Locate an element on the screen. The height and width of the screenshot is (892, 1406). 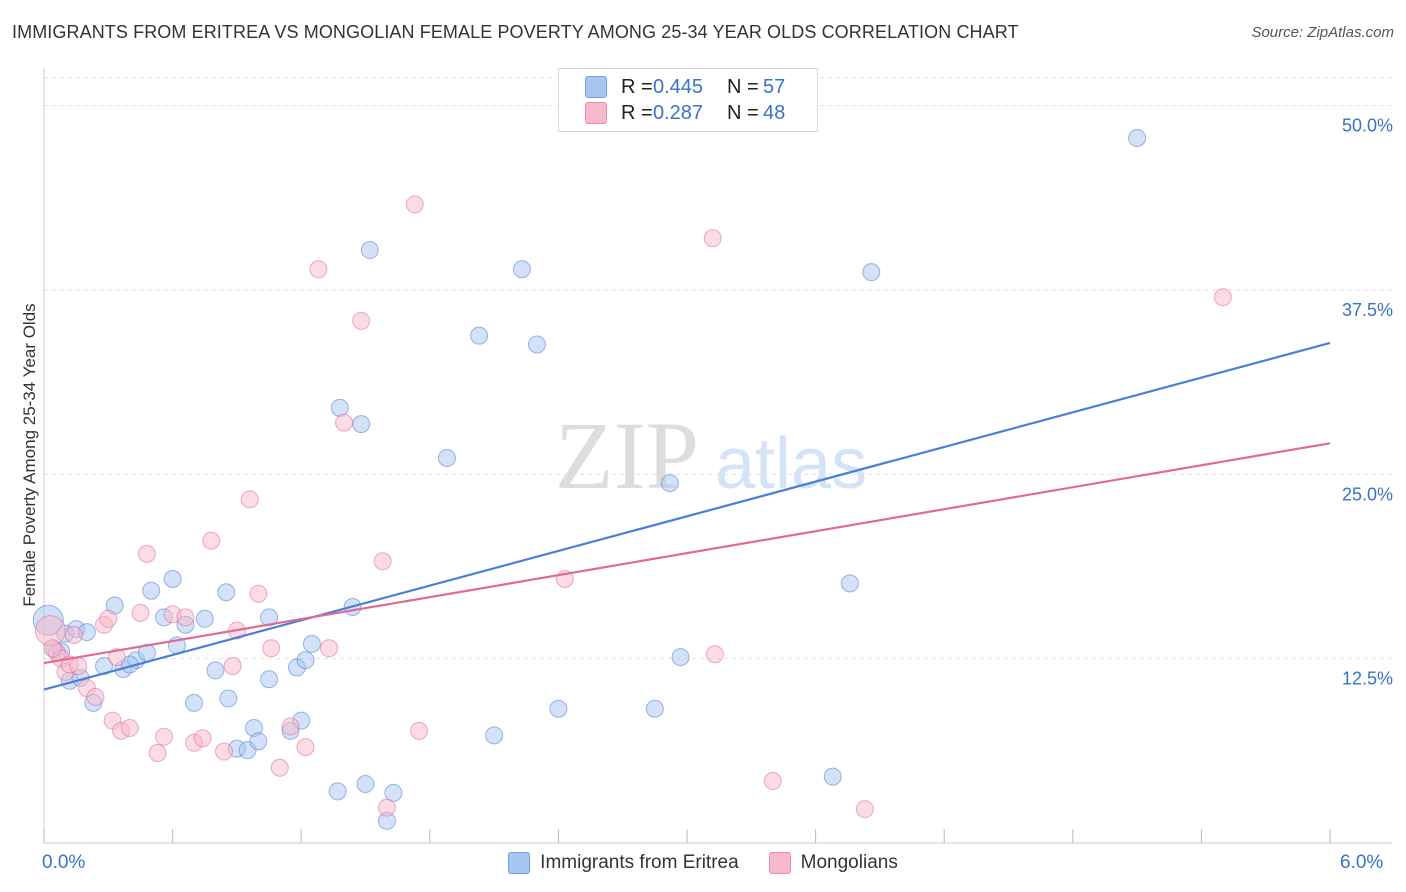
watermark-atlas: atlas is located at coordinates (791, 464).